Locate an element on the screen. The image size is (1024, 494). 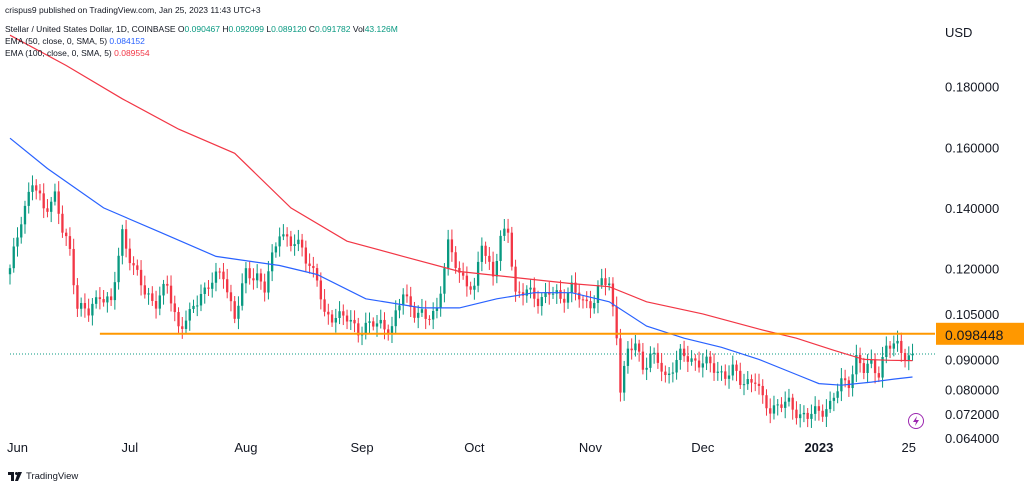
currency-label: USD is located at coordinates (959, 32).